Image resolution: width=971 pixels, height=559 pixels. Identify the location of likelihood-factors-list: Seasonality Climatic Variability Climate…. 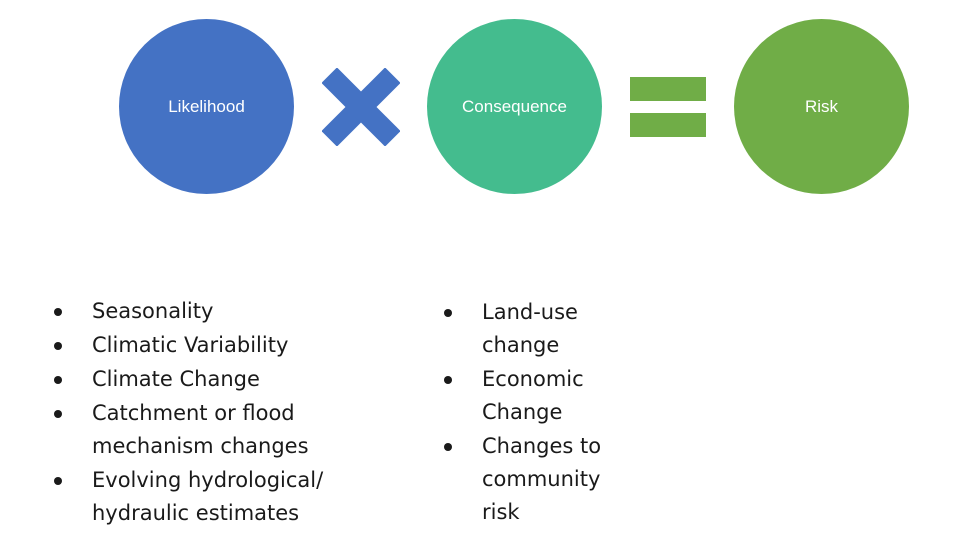
(202, 413).